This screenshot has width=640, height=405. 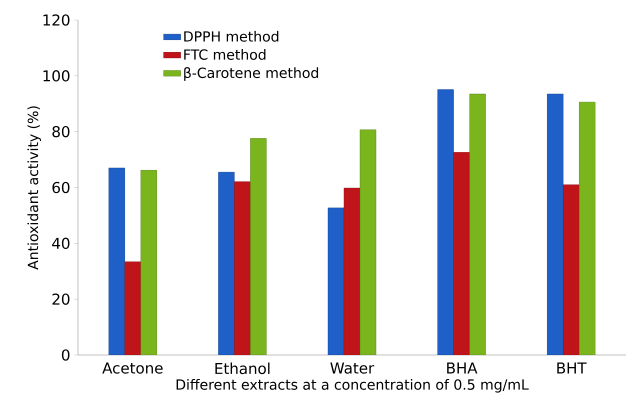 I want to click on legend-label: β-Carotene method, so click(x=251, y=74).